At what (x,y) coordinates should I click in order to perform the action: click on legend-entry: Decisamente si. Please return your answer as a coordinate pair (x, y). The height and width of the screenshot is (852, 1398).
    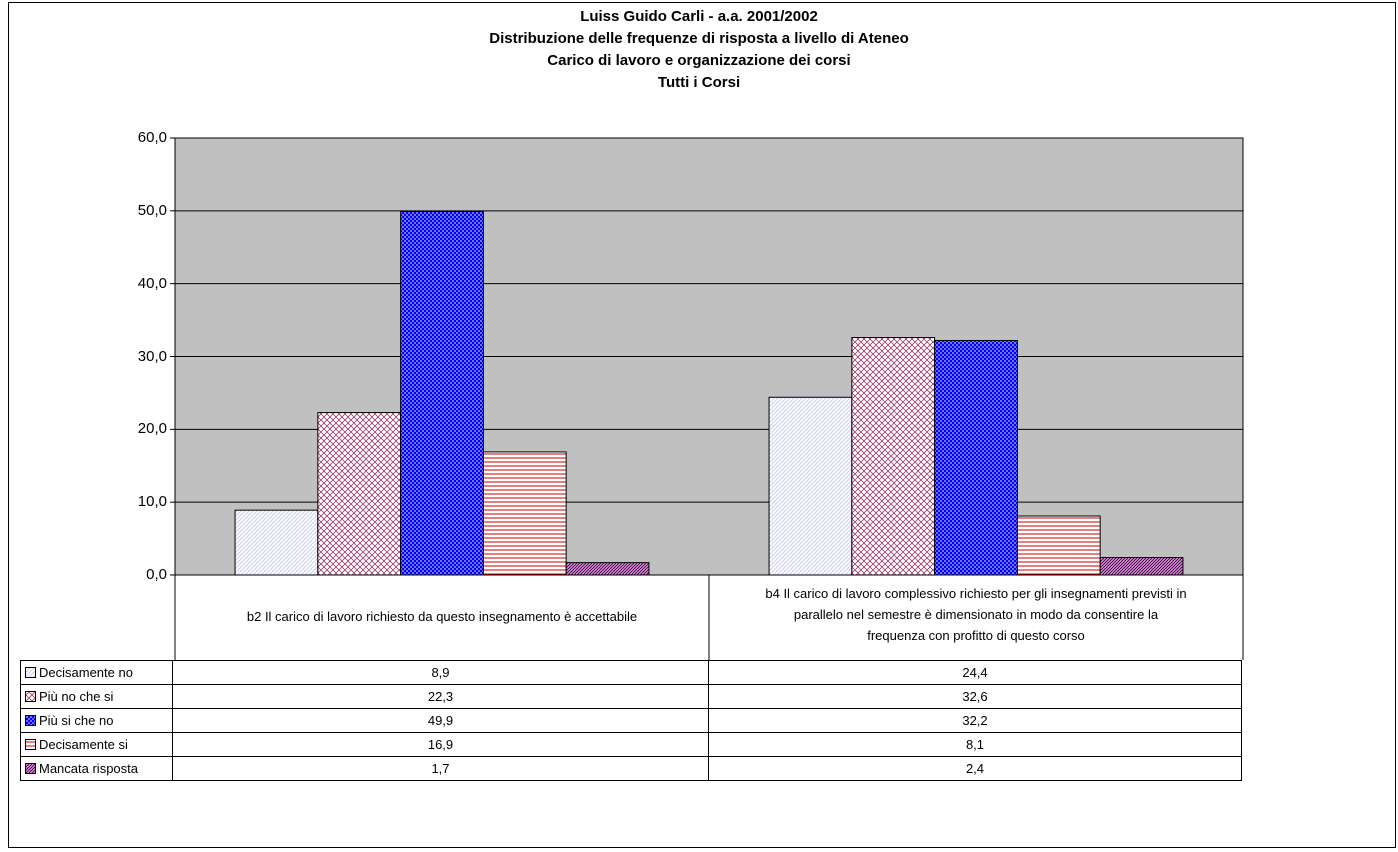
    Looking at the image, I should click on (96, 744).